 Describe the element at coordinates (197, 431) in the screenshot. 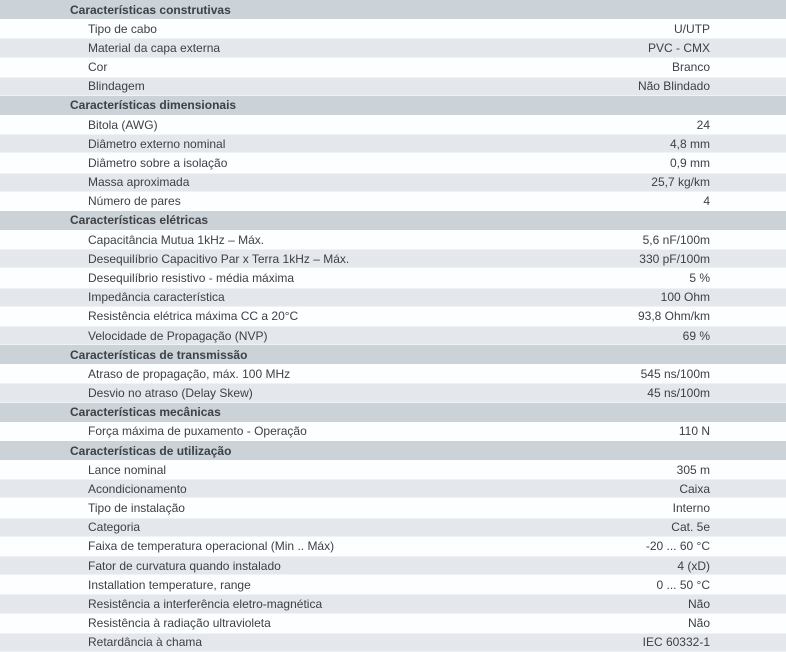

I see `spec-label: Força máxima de puxamento - Operação` at that location.